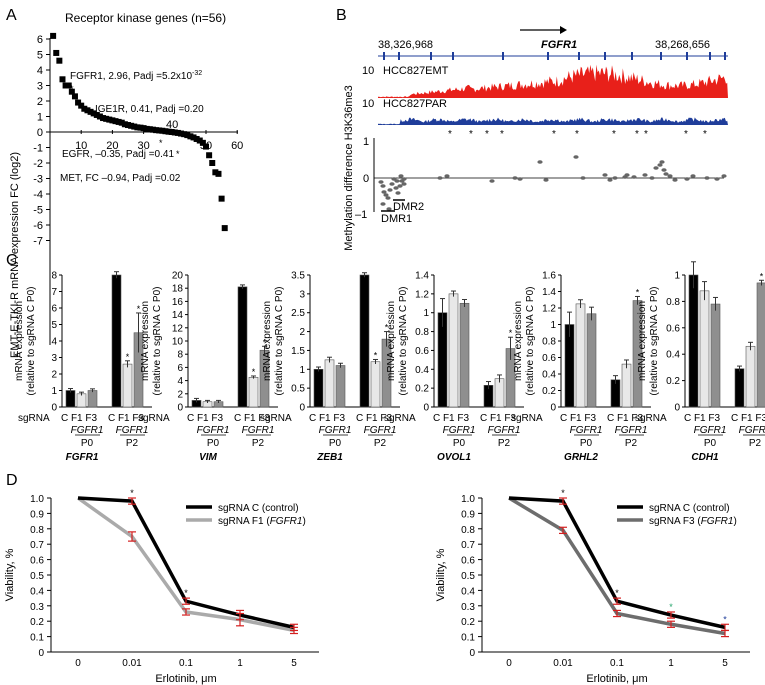 This screenshot has height=685, width=765. What do you see at coordinates (631, 430) in the screenshot?
I see `c-gene-p2: FGFR1` at bounding box center [631, 430].